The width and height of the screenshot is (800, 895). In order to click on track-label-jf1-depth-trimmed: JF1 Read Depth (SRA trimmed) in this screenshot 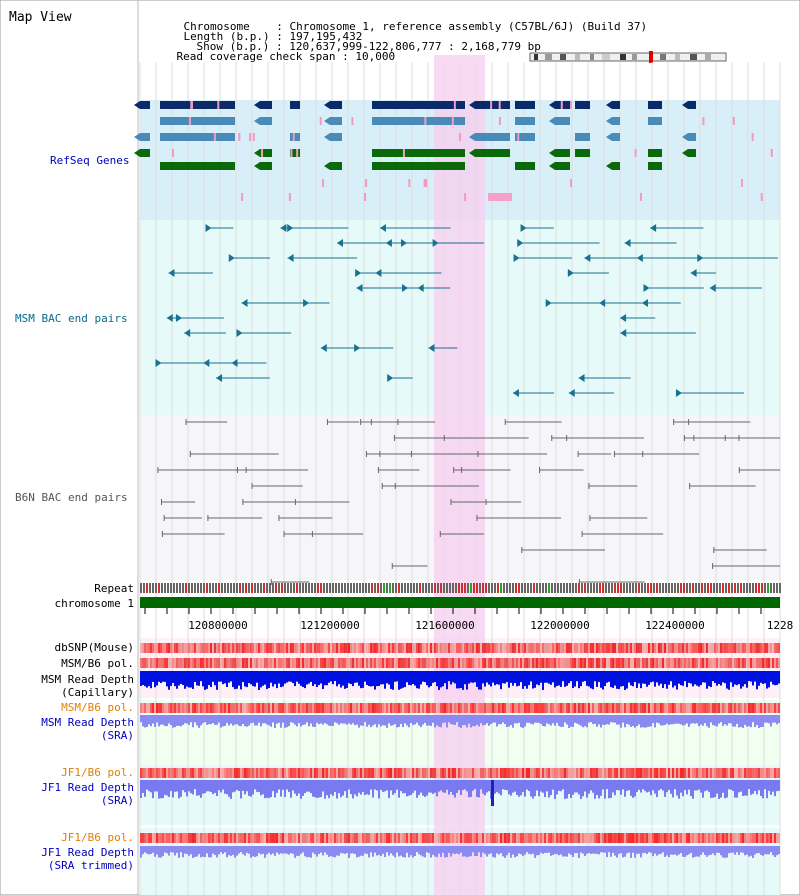, I will do `click(87, 859)`.